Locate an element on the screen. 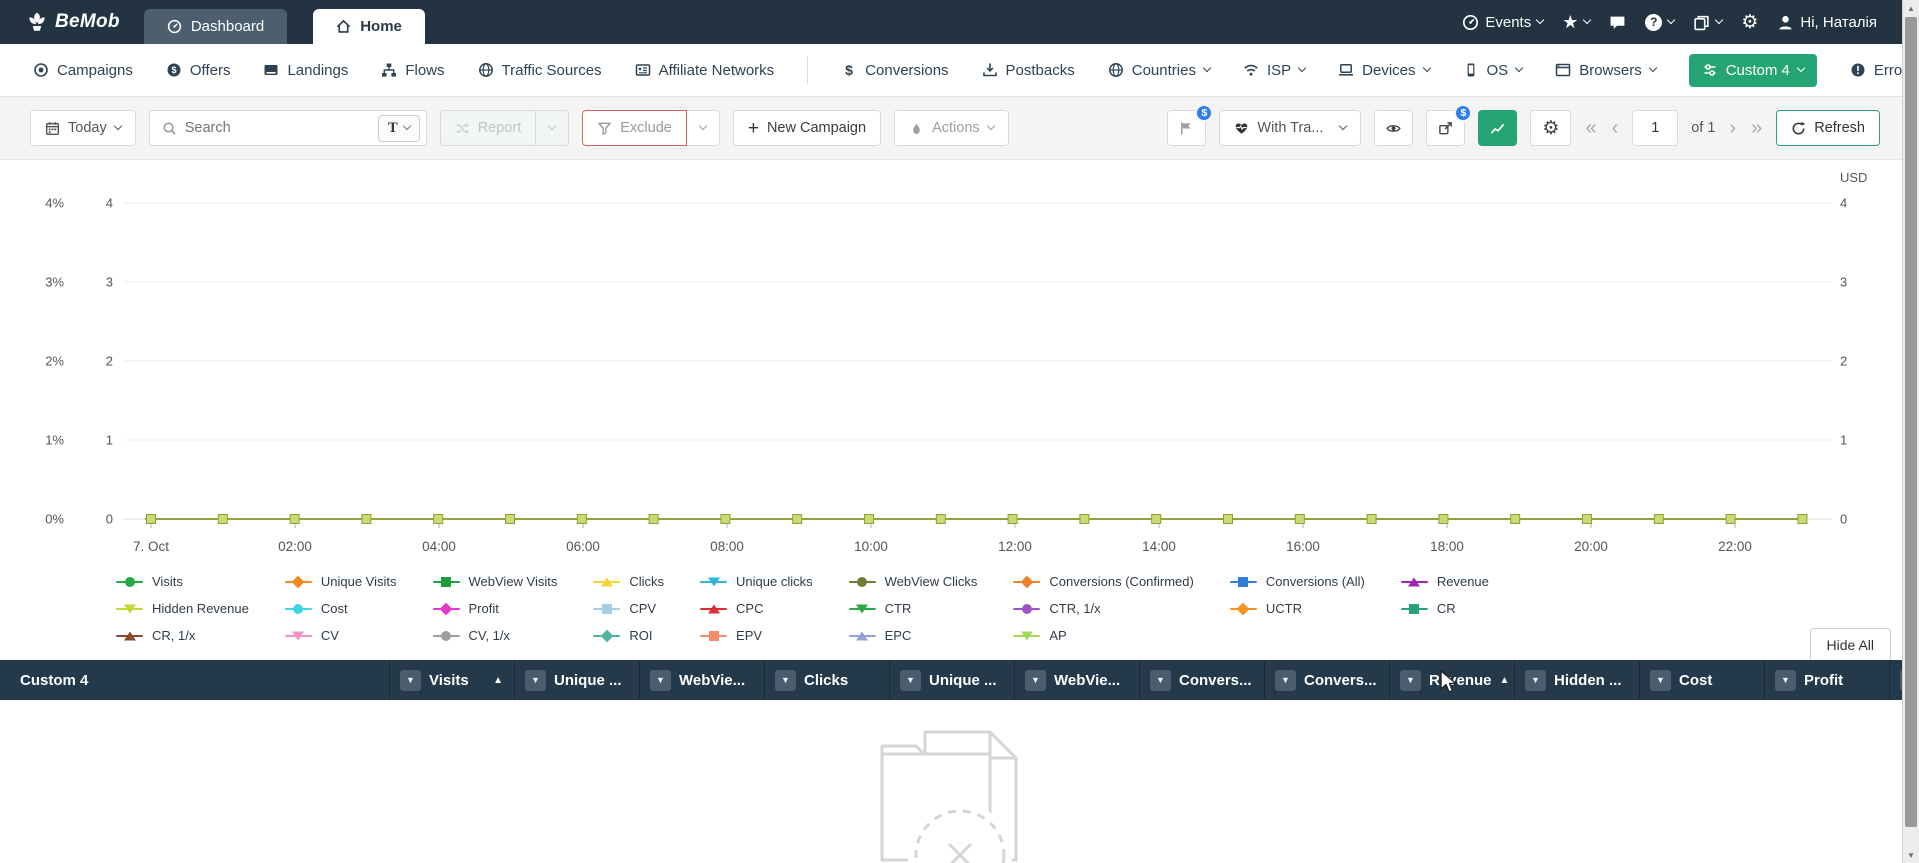  share-button: $ is located at coordinates (1449, 125).